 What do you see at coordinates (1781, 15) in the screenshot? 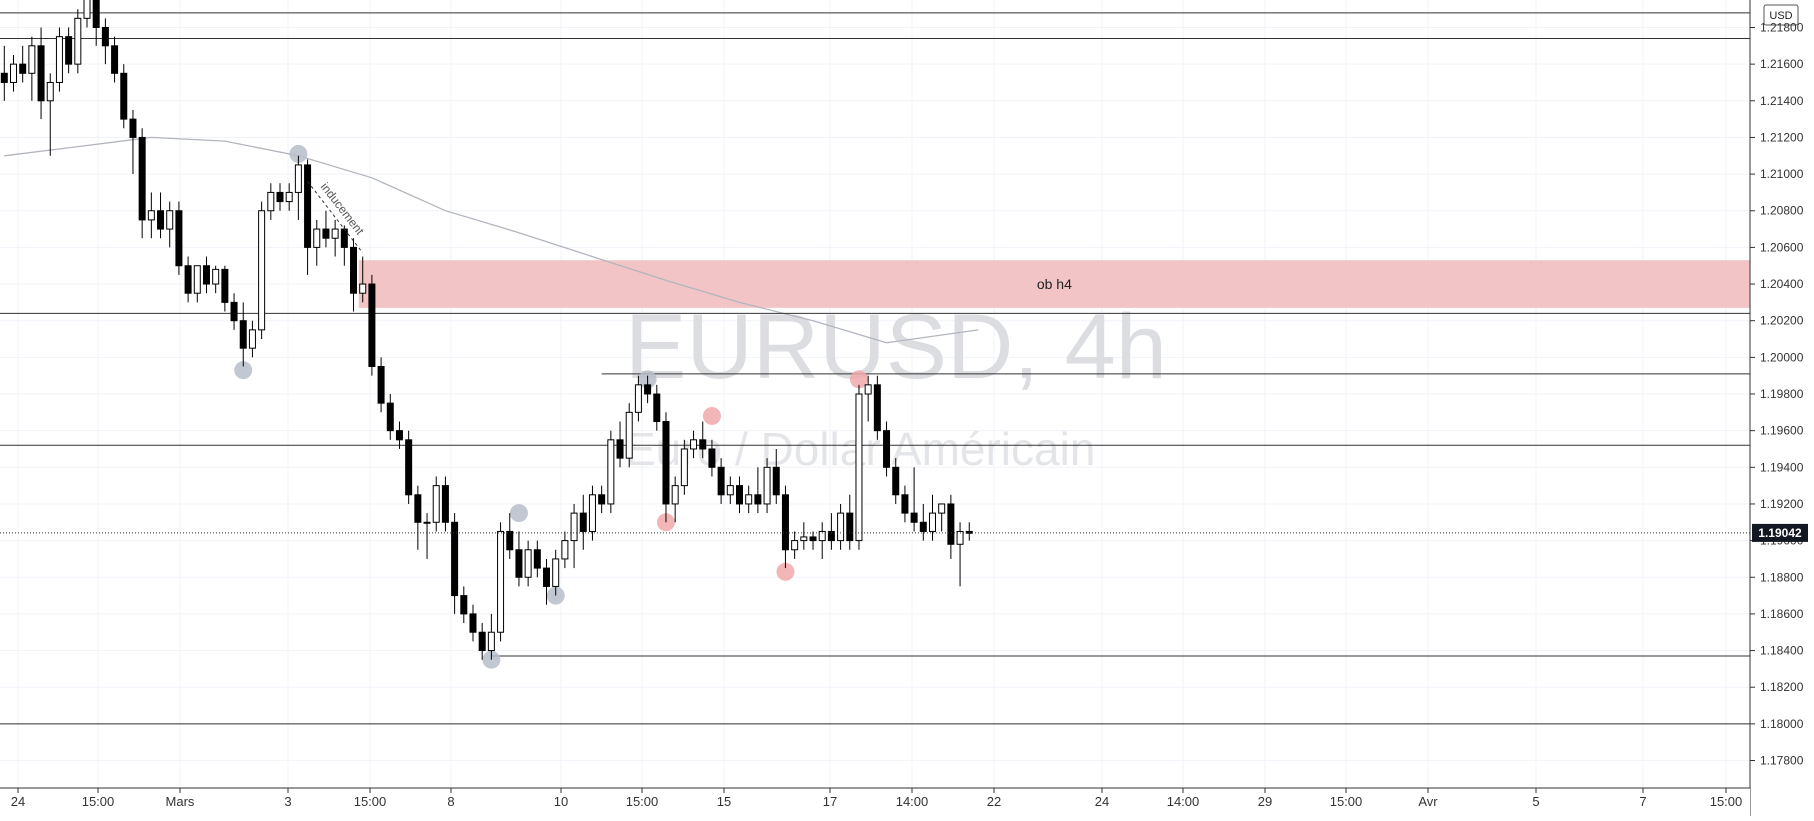
I see `currency-badge: USD` at bounding box center [1781, 15].